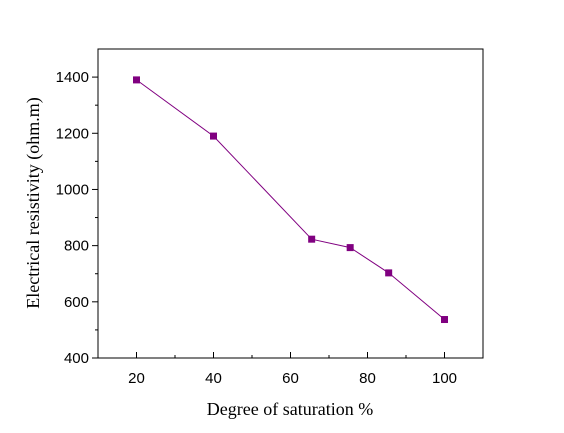  What do you see at coordinates (77, 218) in the screenshot?
I see `y-axis-ticks: 400 600 800 1000 1200 1400` at bounding box center [77, 218].